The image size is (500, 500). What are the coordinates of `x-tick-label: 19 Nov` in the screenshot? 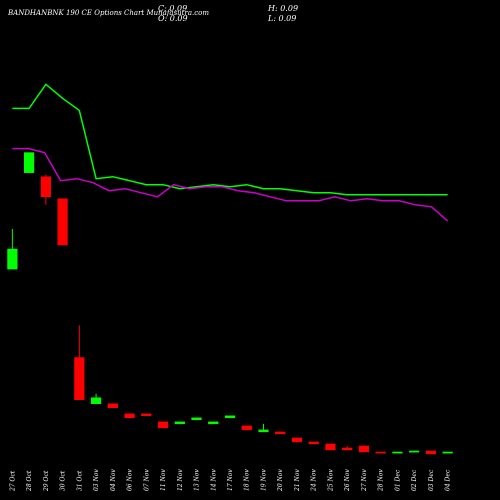 It's located at (263, 480).